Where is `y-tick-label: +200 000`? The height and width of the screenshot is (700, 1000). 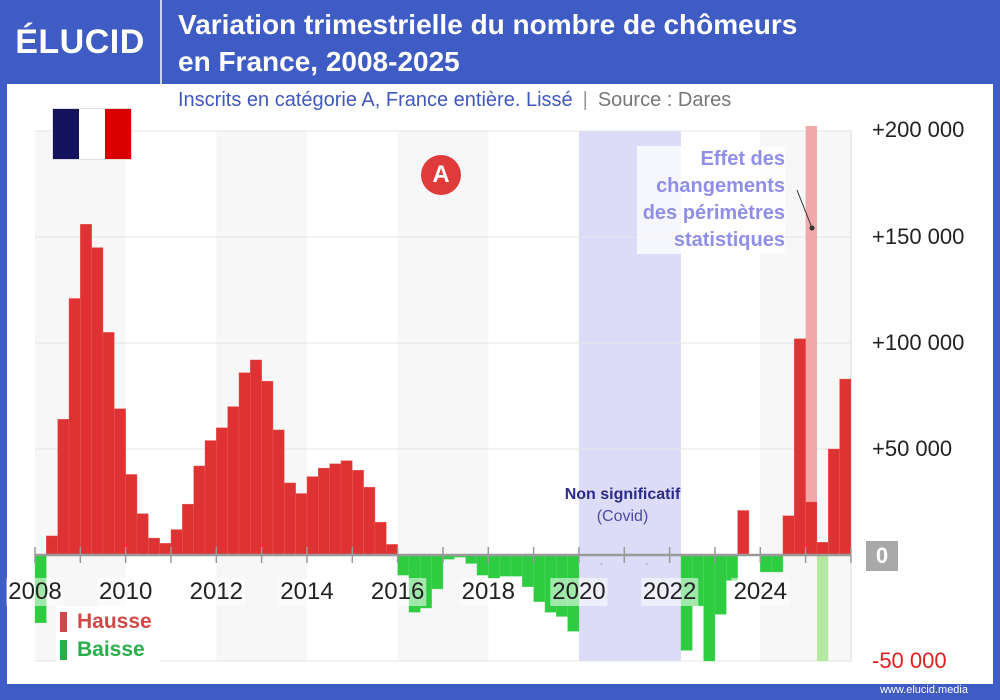
y-tick-label: +200 000 is located at coordinates (918, 129).